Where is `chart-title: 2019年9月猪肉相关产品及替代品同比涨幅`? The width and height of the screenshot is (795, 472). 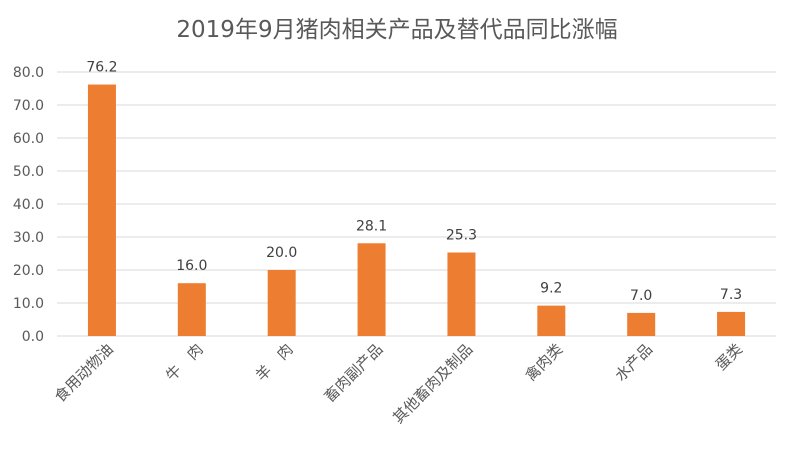
chart-title: 2019年9月猪肉相关产品及替代品同比涨幅 is located at coordinates (396, 30).